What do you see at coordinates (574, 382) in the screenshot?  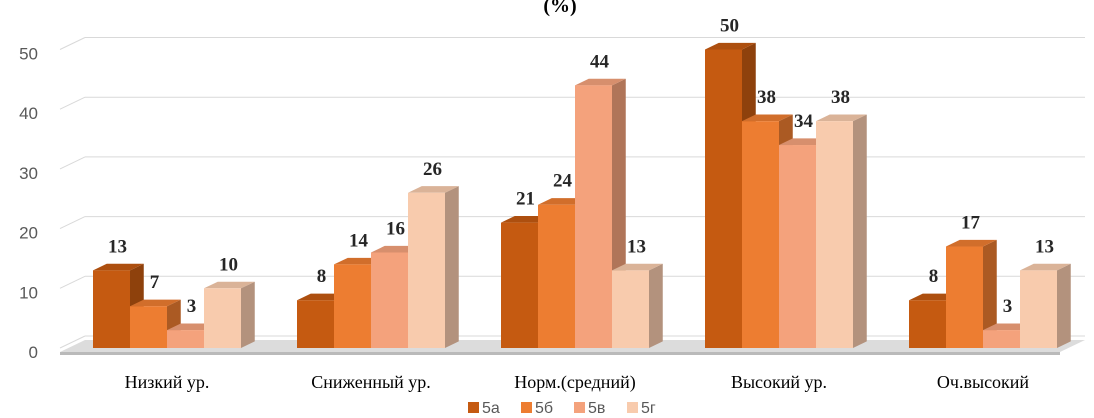 I see `category-label: Норм.(средний)` at bounding box center [574, 382].